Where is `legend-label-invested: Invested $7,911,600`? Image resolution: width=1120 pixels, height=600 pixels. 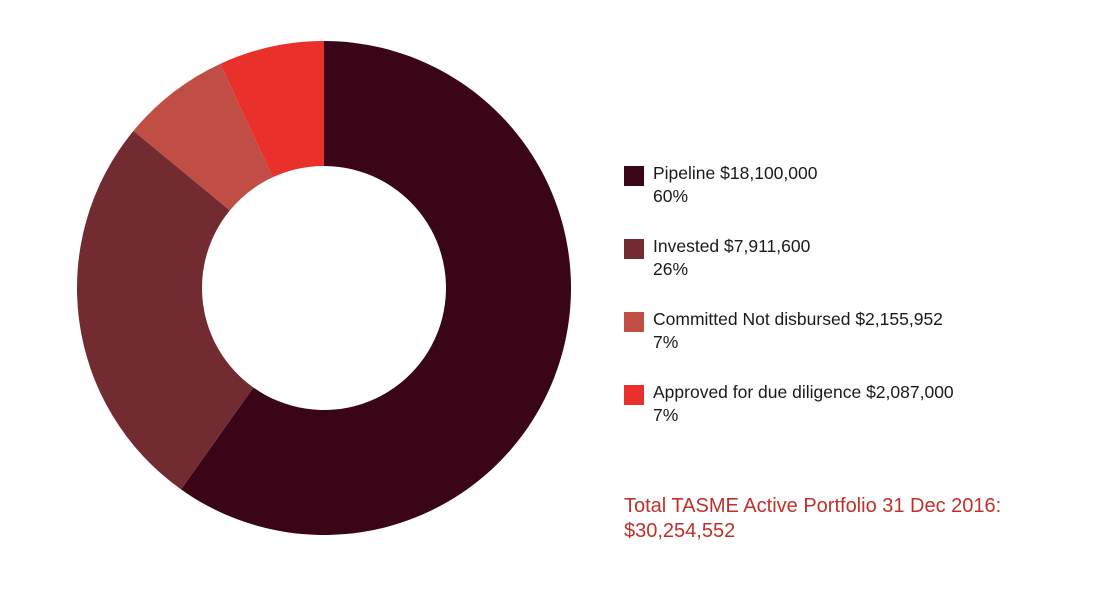
legend-label-invested: Invested $7,911,600 is located at coordinates (732, 246).